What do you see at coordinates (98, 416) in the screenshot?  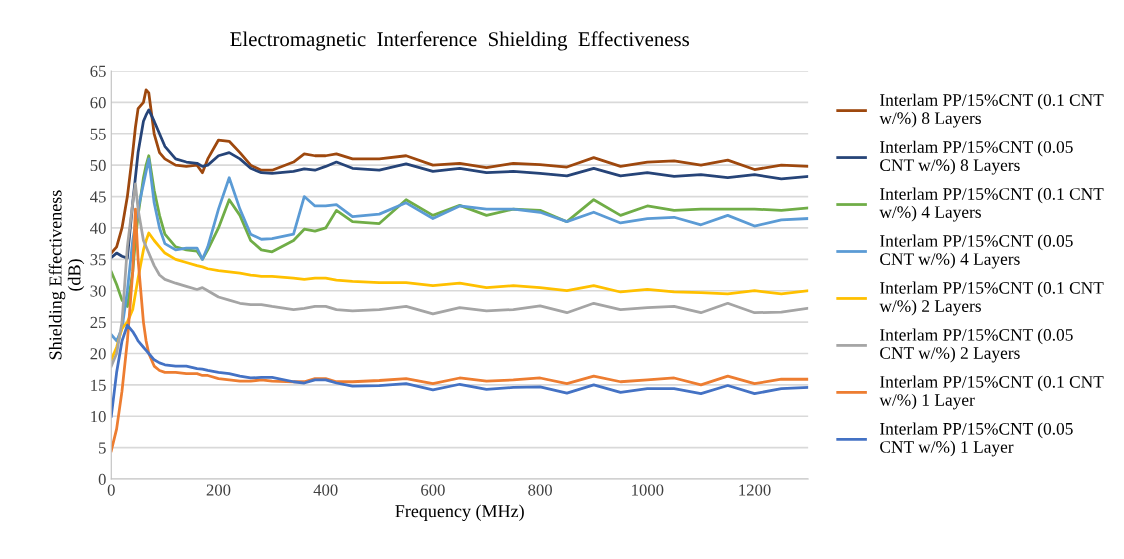 I see `y-tick-label: 10` at bounding box center [98, 416].